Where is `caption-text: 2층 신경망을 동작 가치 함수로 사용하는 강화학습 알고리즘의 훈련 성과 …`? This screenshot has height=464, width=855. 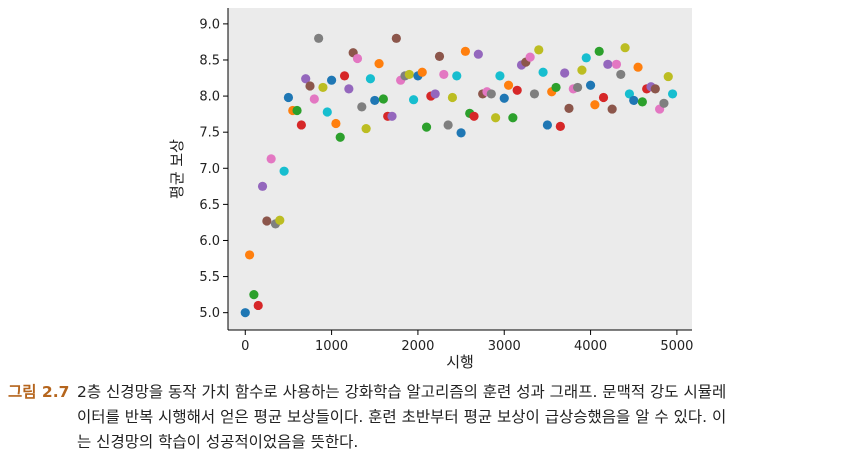
caption-text: 2층 신경망을 동작 가치 함수로 사용하는 강화학습 알고리즘의 훈련 성과 … is located at coordinates (401, 417).